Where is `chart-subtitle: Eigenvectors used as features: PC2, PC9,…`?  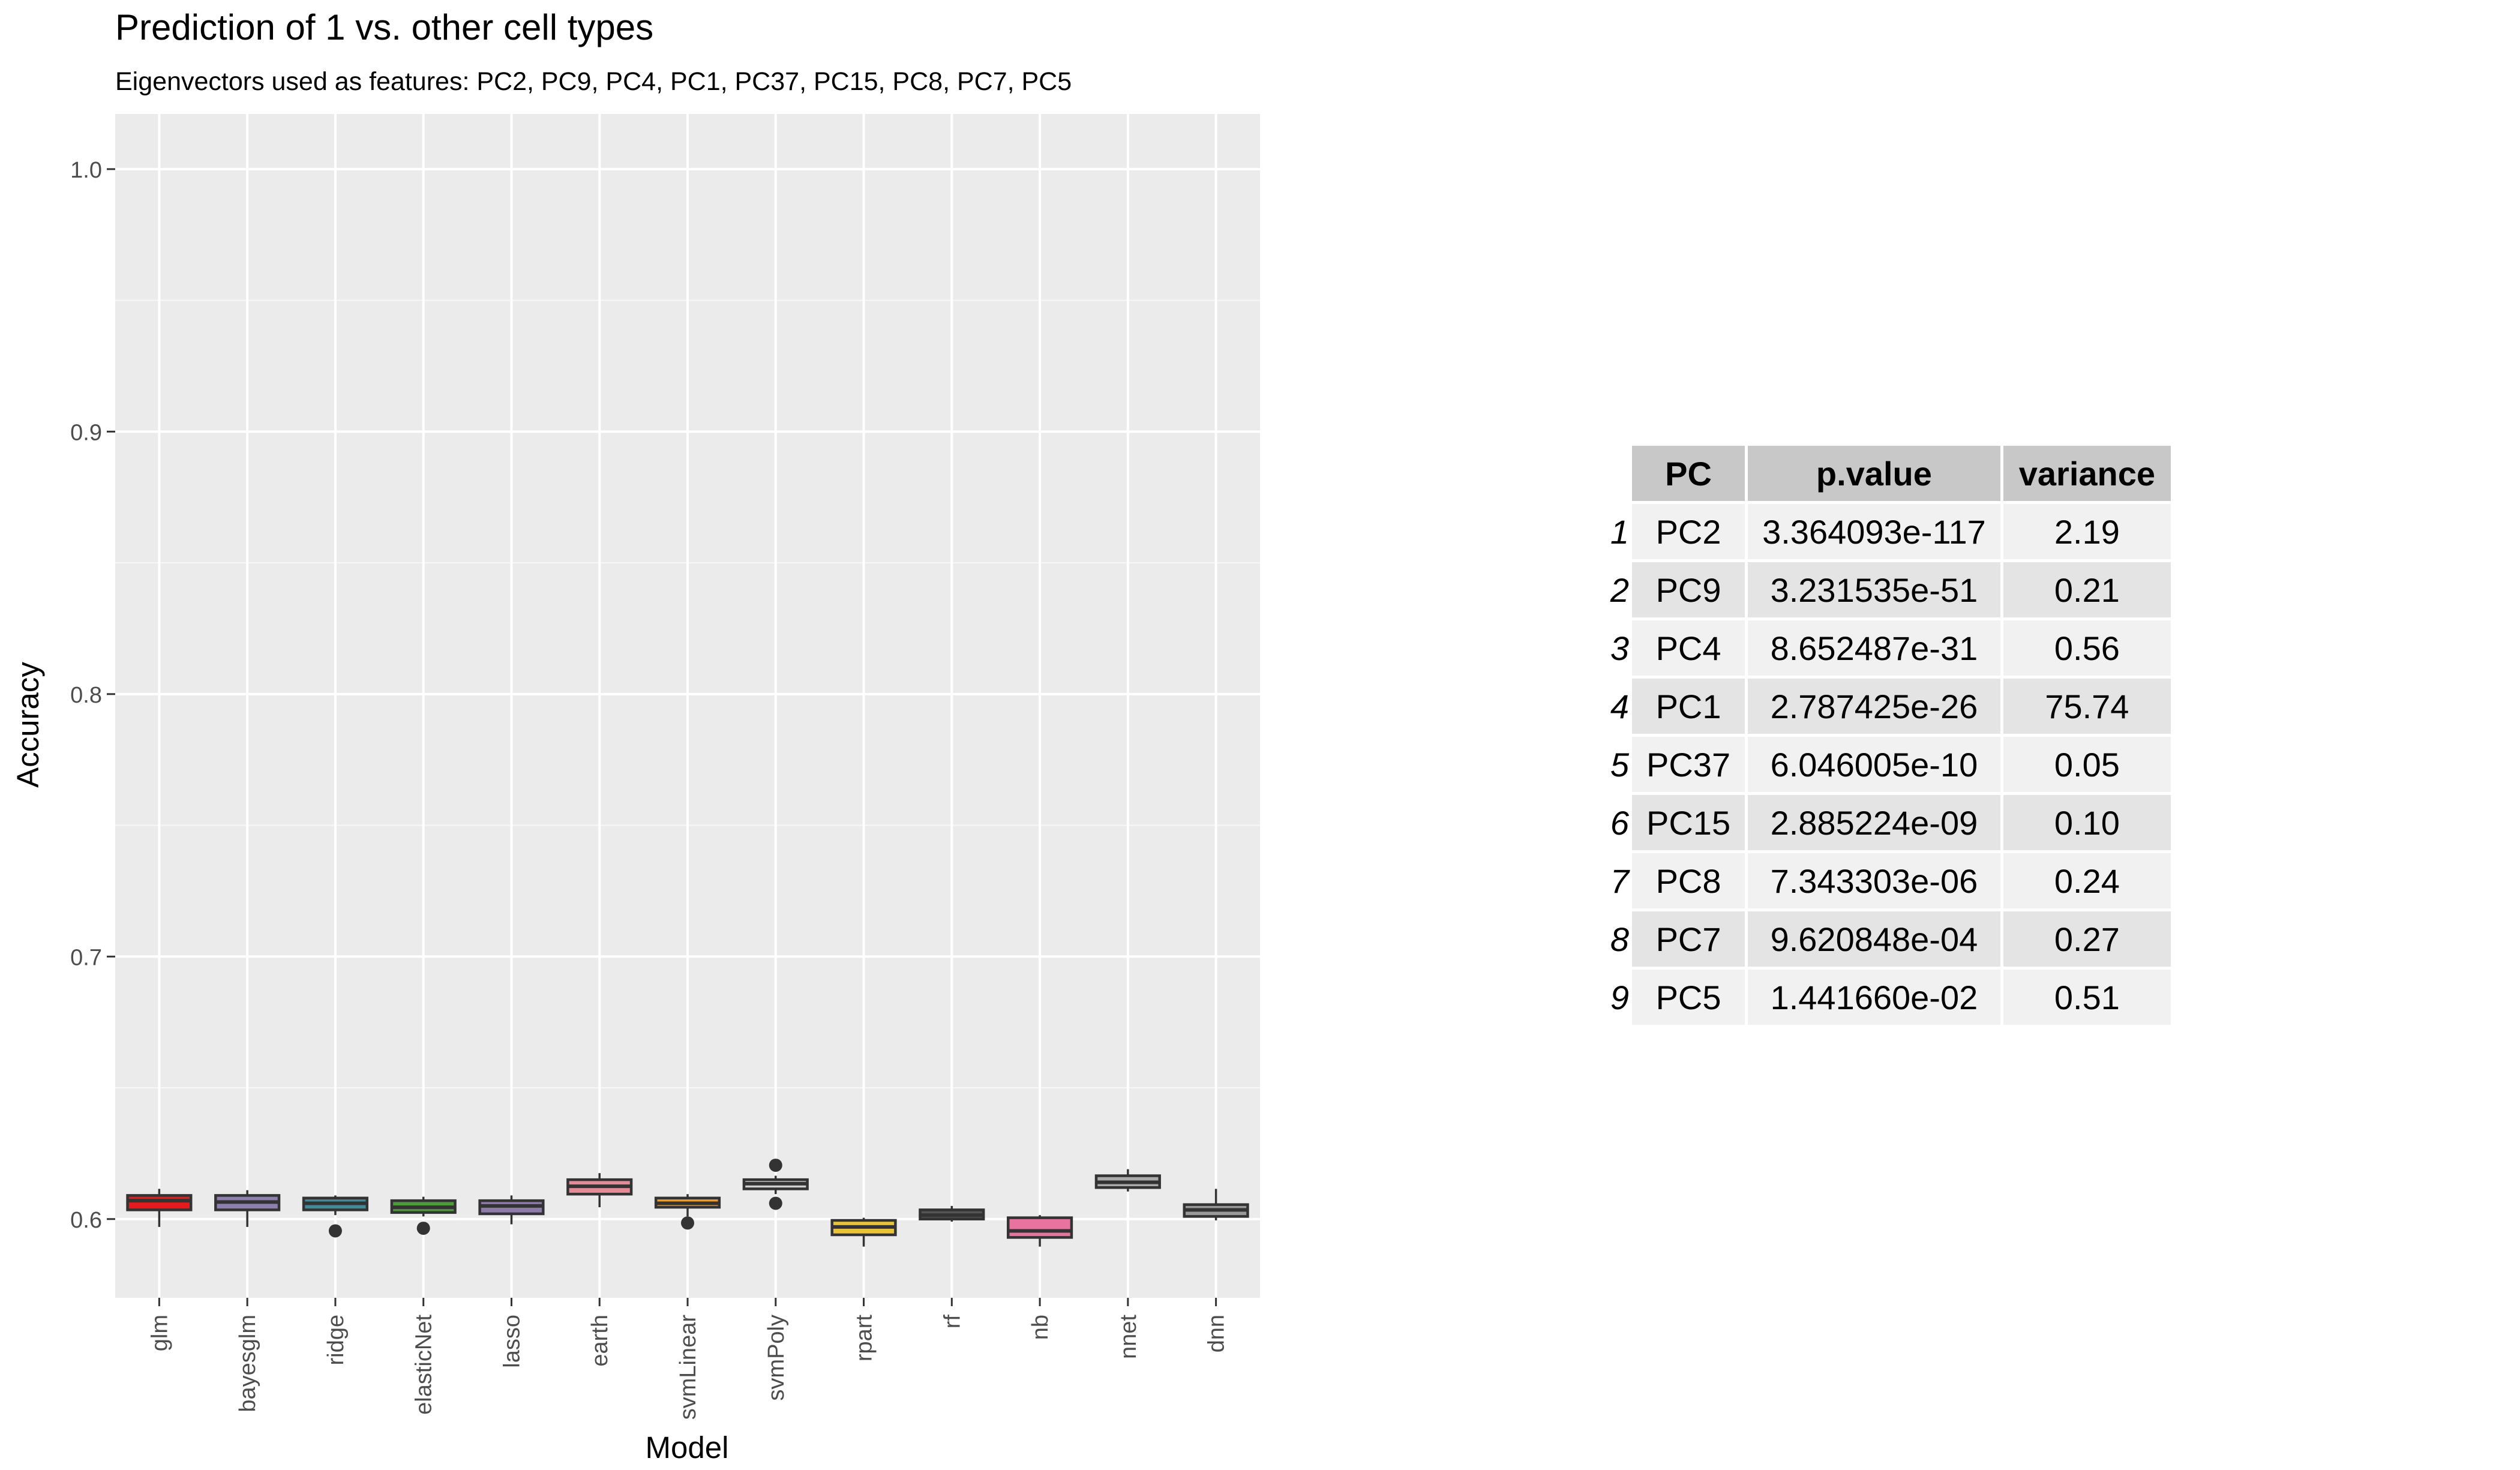 chart-subtitle: Eigenvectors used as features: PC2, PC9,… is located at coordinates (593, 81).